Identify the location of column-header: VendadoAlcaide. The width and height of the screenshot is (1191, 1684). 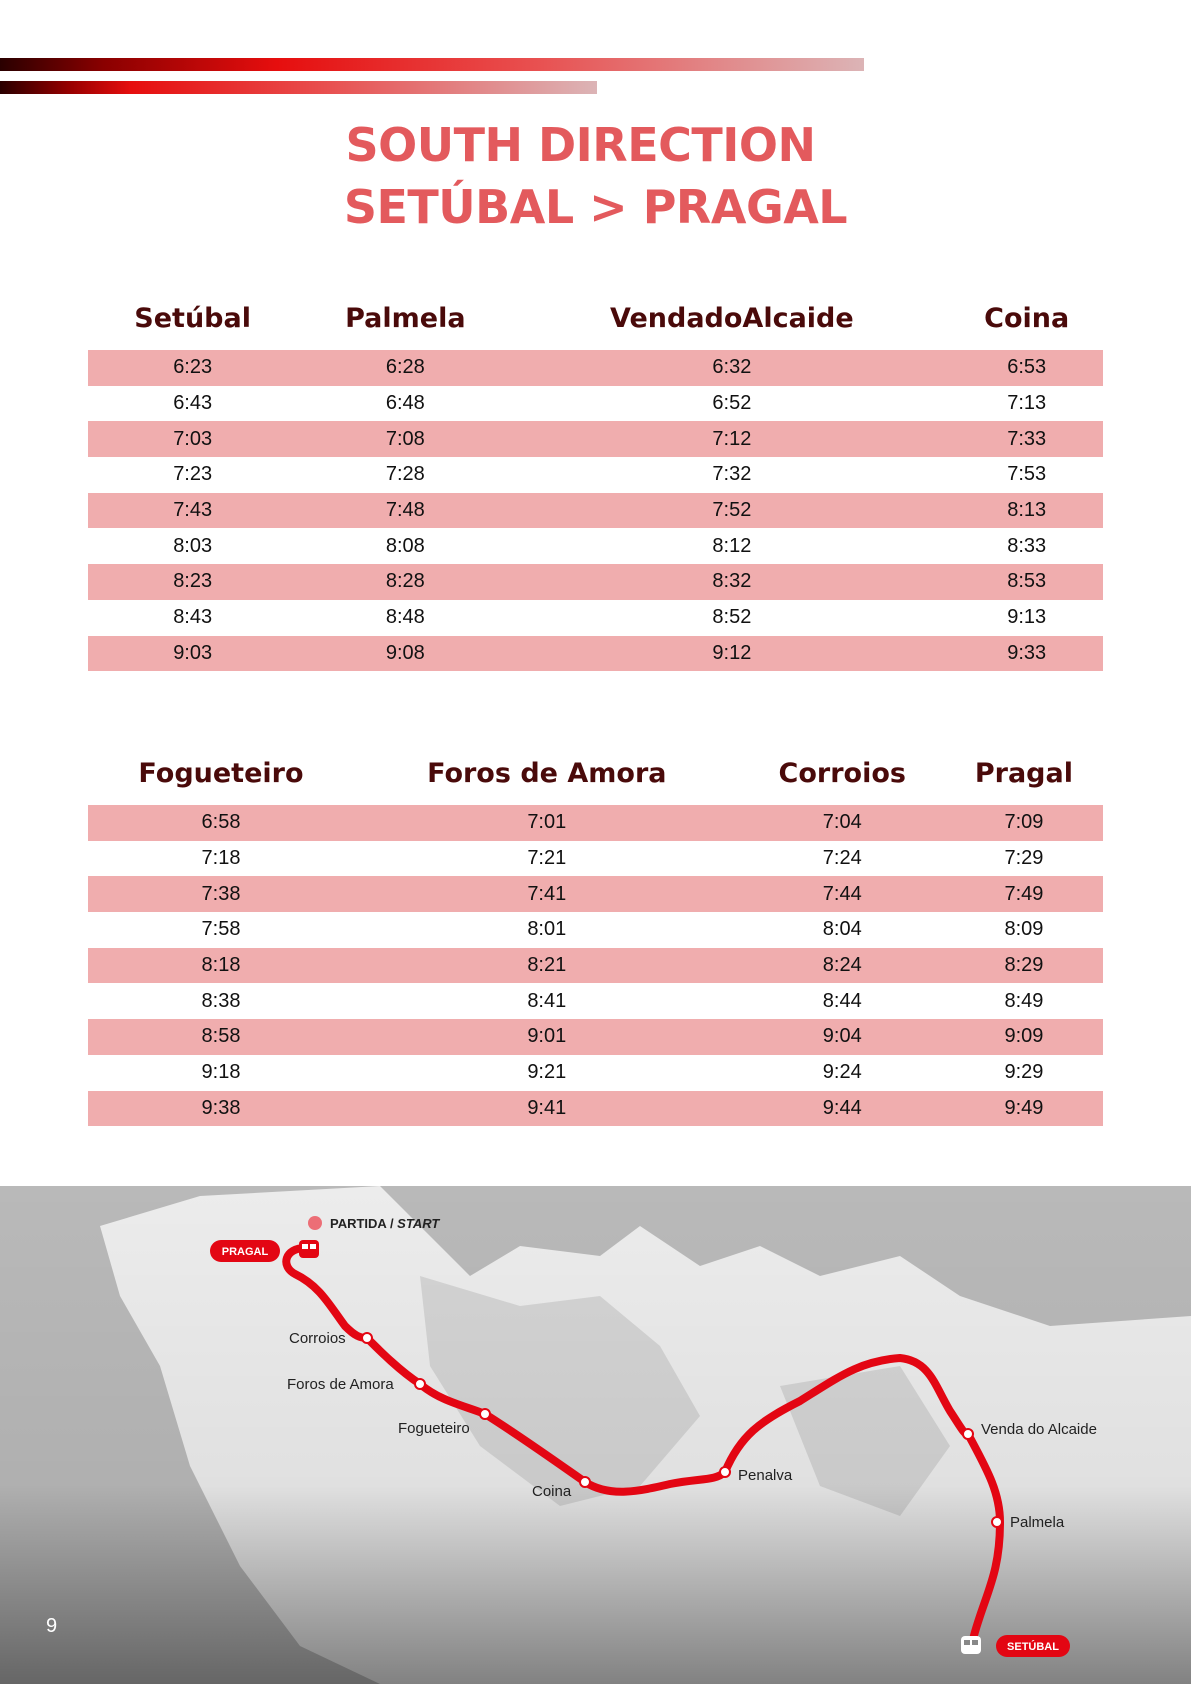
(732, 318).